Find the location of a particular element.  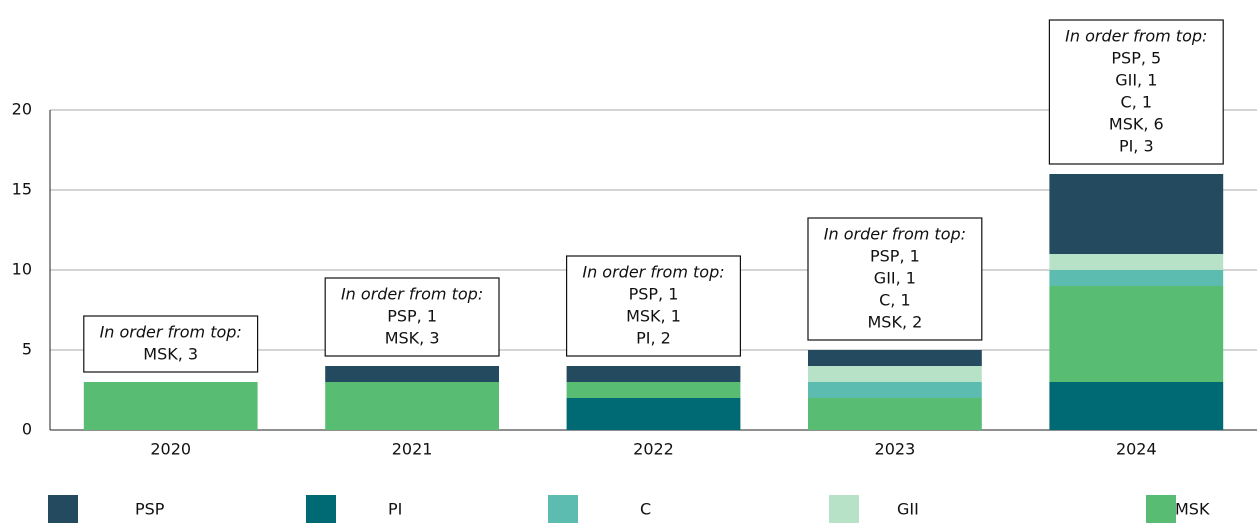

y-tick-label: 0 is located at coordinates (27, 429).